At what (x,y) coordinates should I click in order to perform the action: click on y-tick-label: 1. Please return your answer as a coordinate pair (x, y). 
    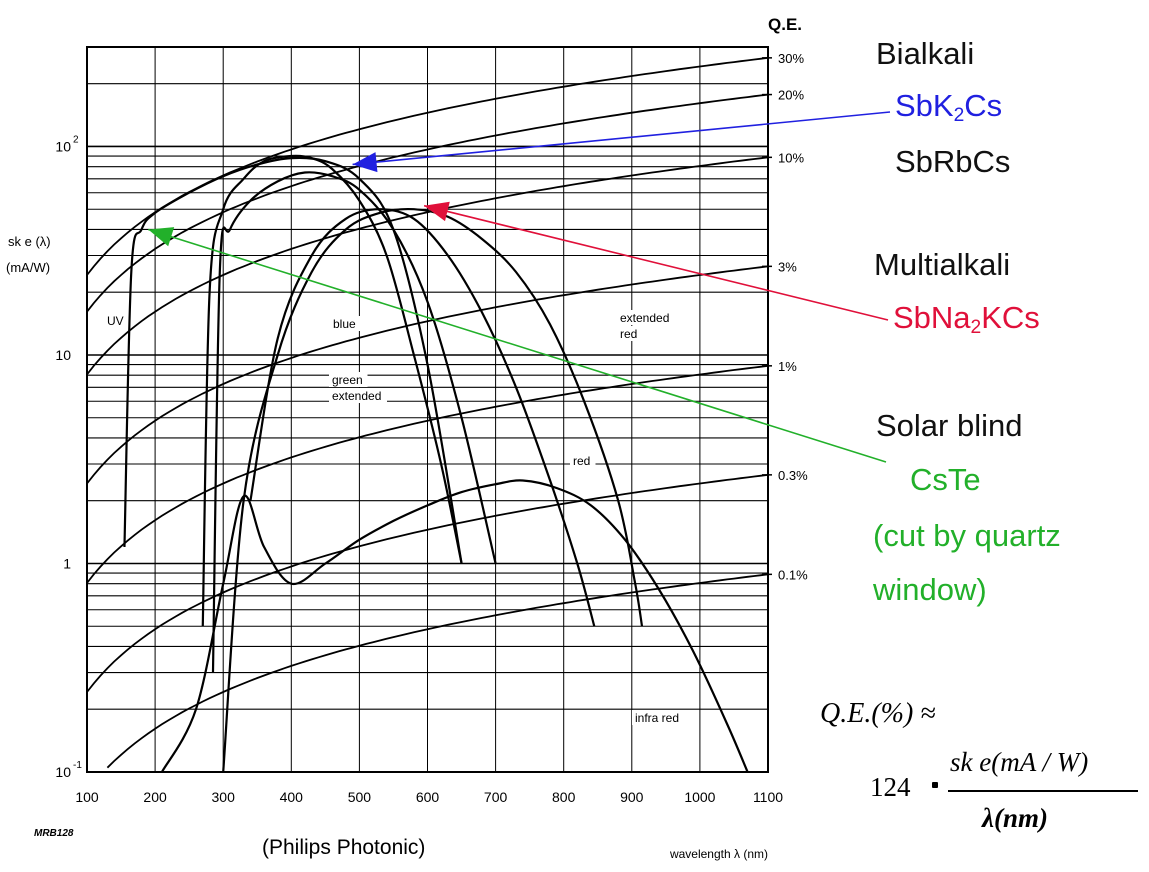
    Looking at the image, I should click on (67, 563).